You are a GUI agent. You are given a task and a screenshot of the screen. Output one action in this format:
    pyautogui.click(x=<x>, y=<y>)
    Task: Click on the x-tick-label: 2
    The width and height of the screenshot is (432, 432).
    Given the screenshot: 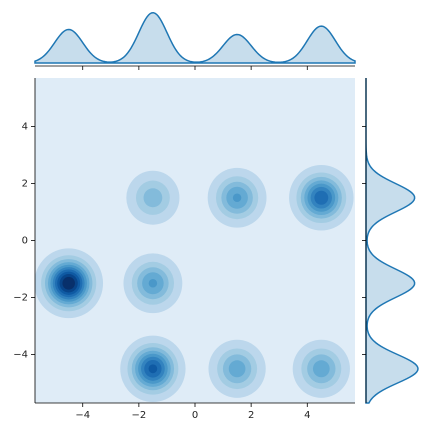 What is the action you would take?
    pyautogui.click(x=251, y=415)
    